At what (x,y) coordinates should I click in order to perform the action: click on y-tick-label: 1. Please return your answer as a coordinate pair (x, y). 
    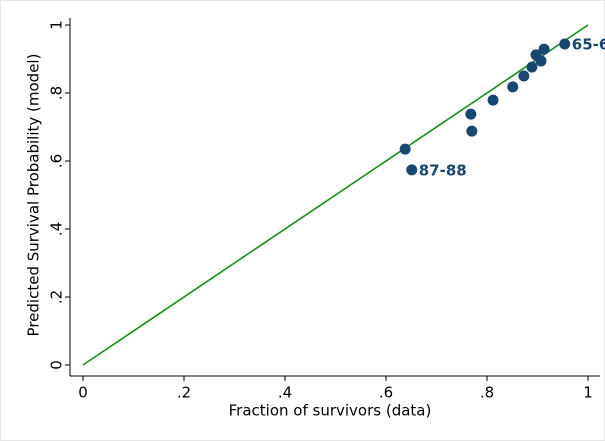
    Looking at the image, I should click on (57, 25).